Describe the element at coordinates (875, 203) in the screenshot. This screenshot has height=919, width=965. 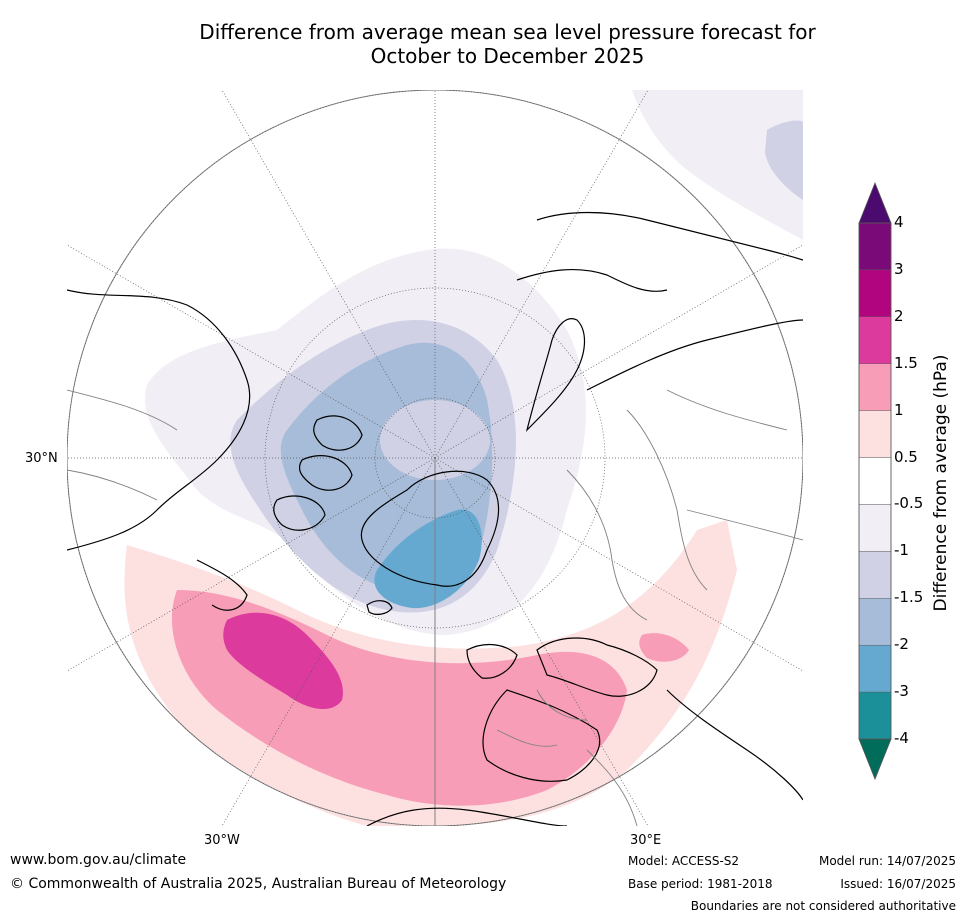
I see `colorbar-arrow-top` at that location.